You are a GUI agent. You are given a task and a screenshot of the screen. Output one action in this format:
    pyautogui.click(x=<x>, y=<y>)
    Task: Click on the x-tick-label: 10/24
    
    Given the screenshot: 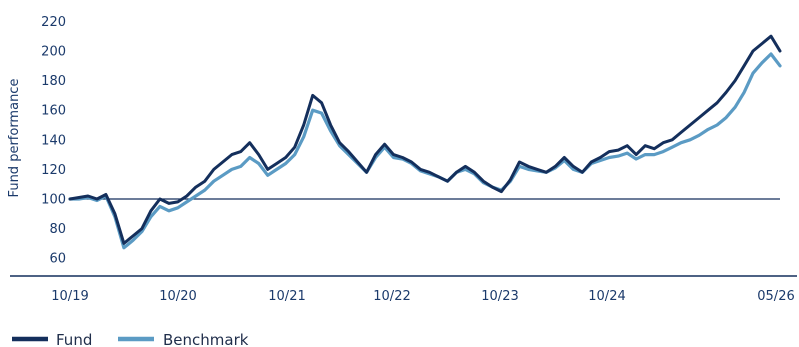 What is the action you would take?
    pyautogui.click(x=606, y=296)
    